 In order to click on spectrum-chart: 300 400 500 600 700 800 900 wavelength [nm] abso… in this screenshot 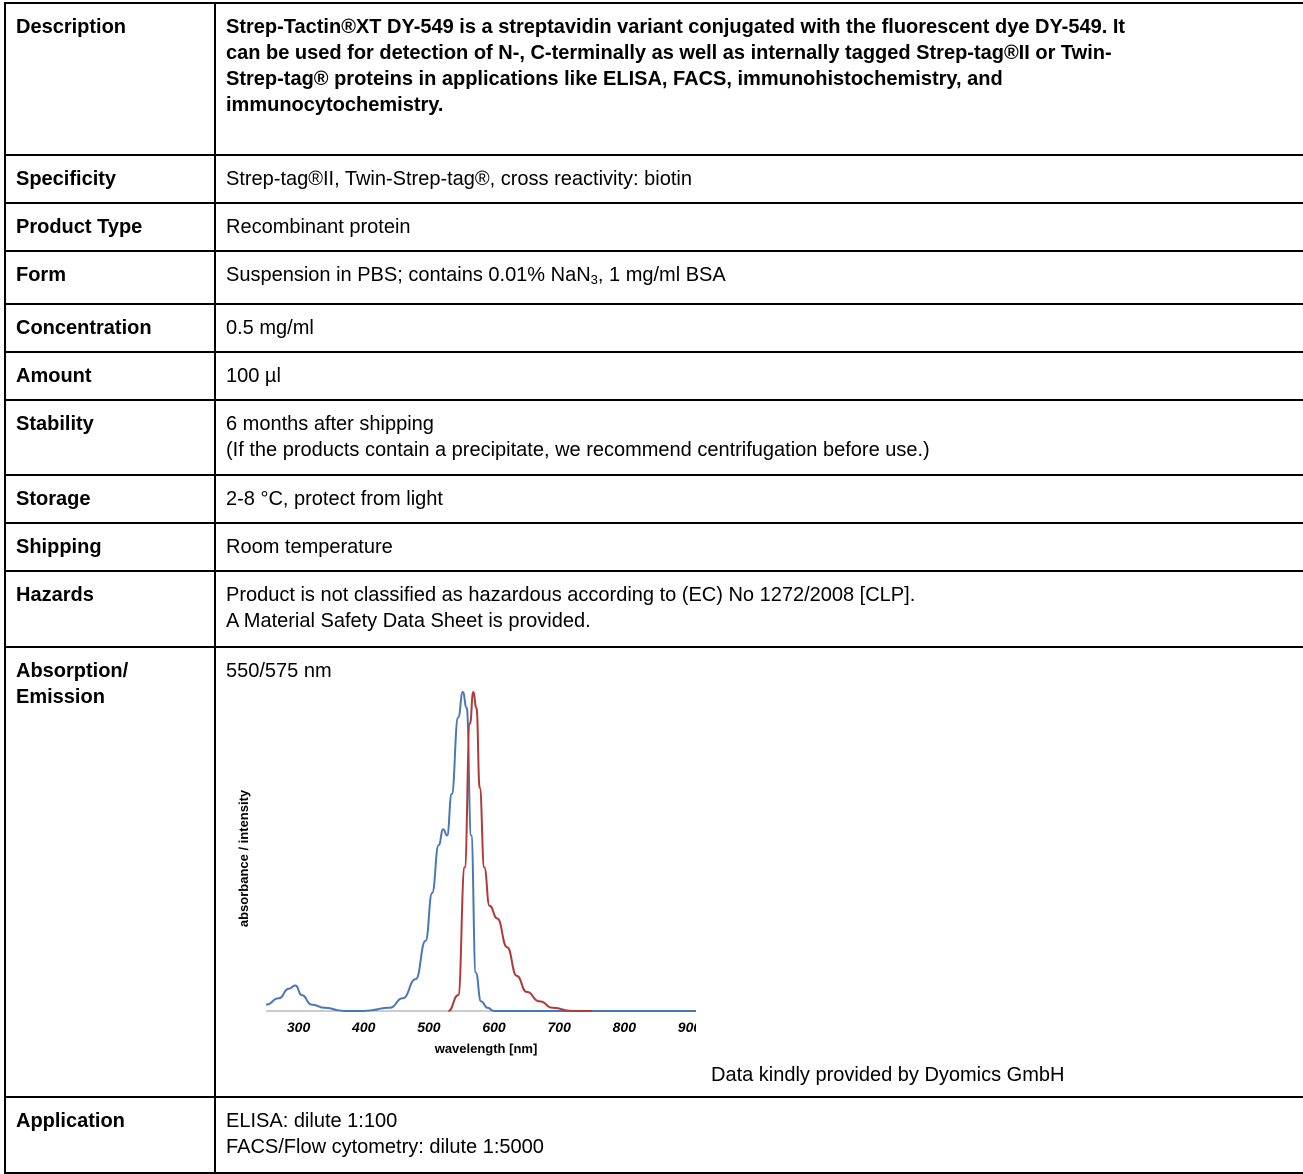, I will do `click(466, 873)`.